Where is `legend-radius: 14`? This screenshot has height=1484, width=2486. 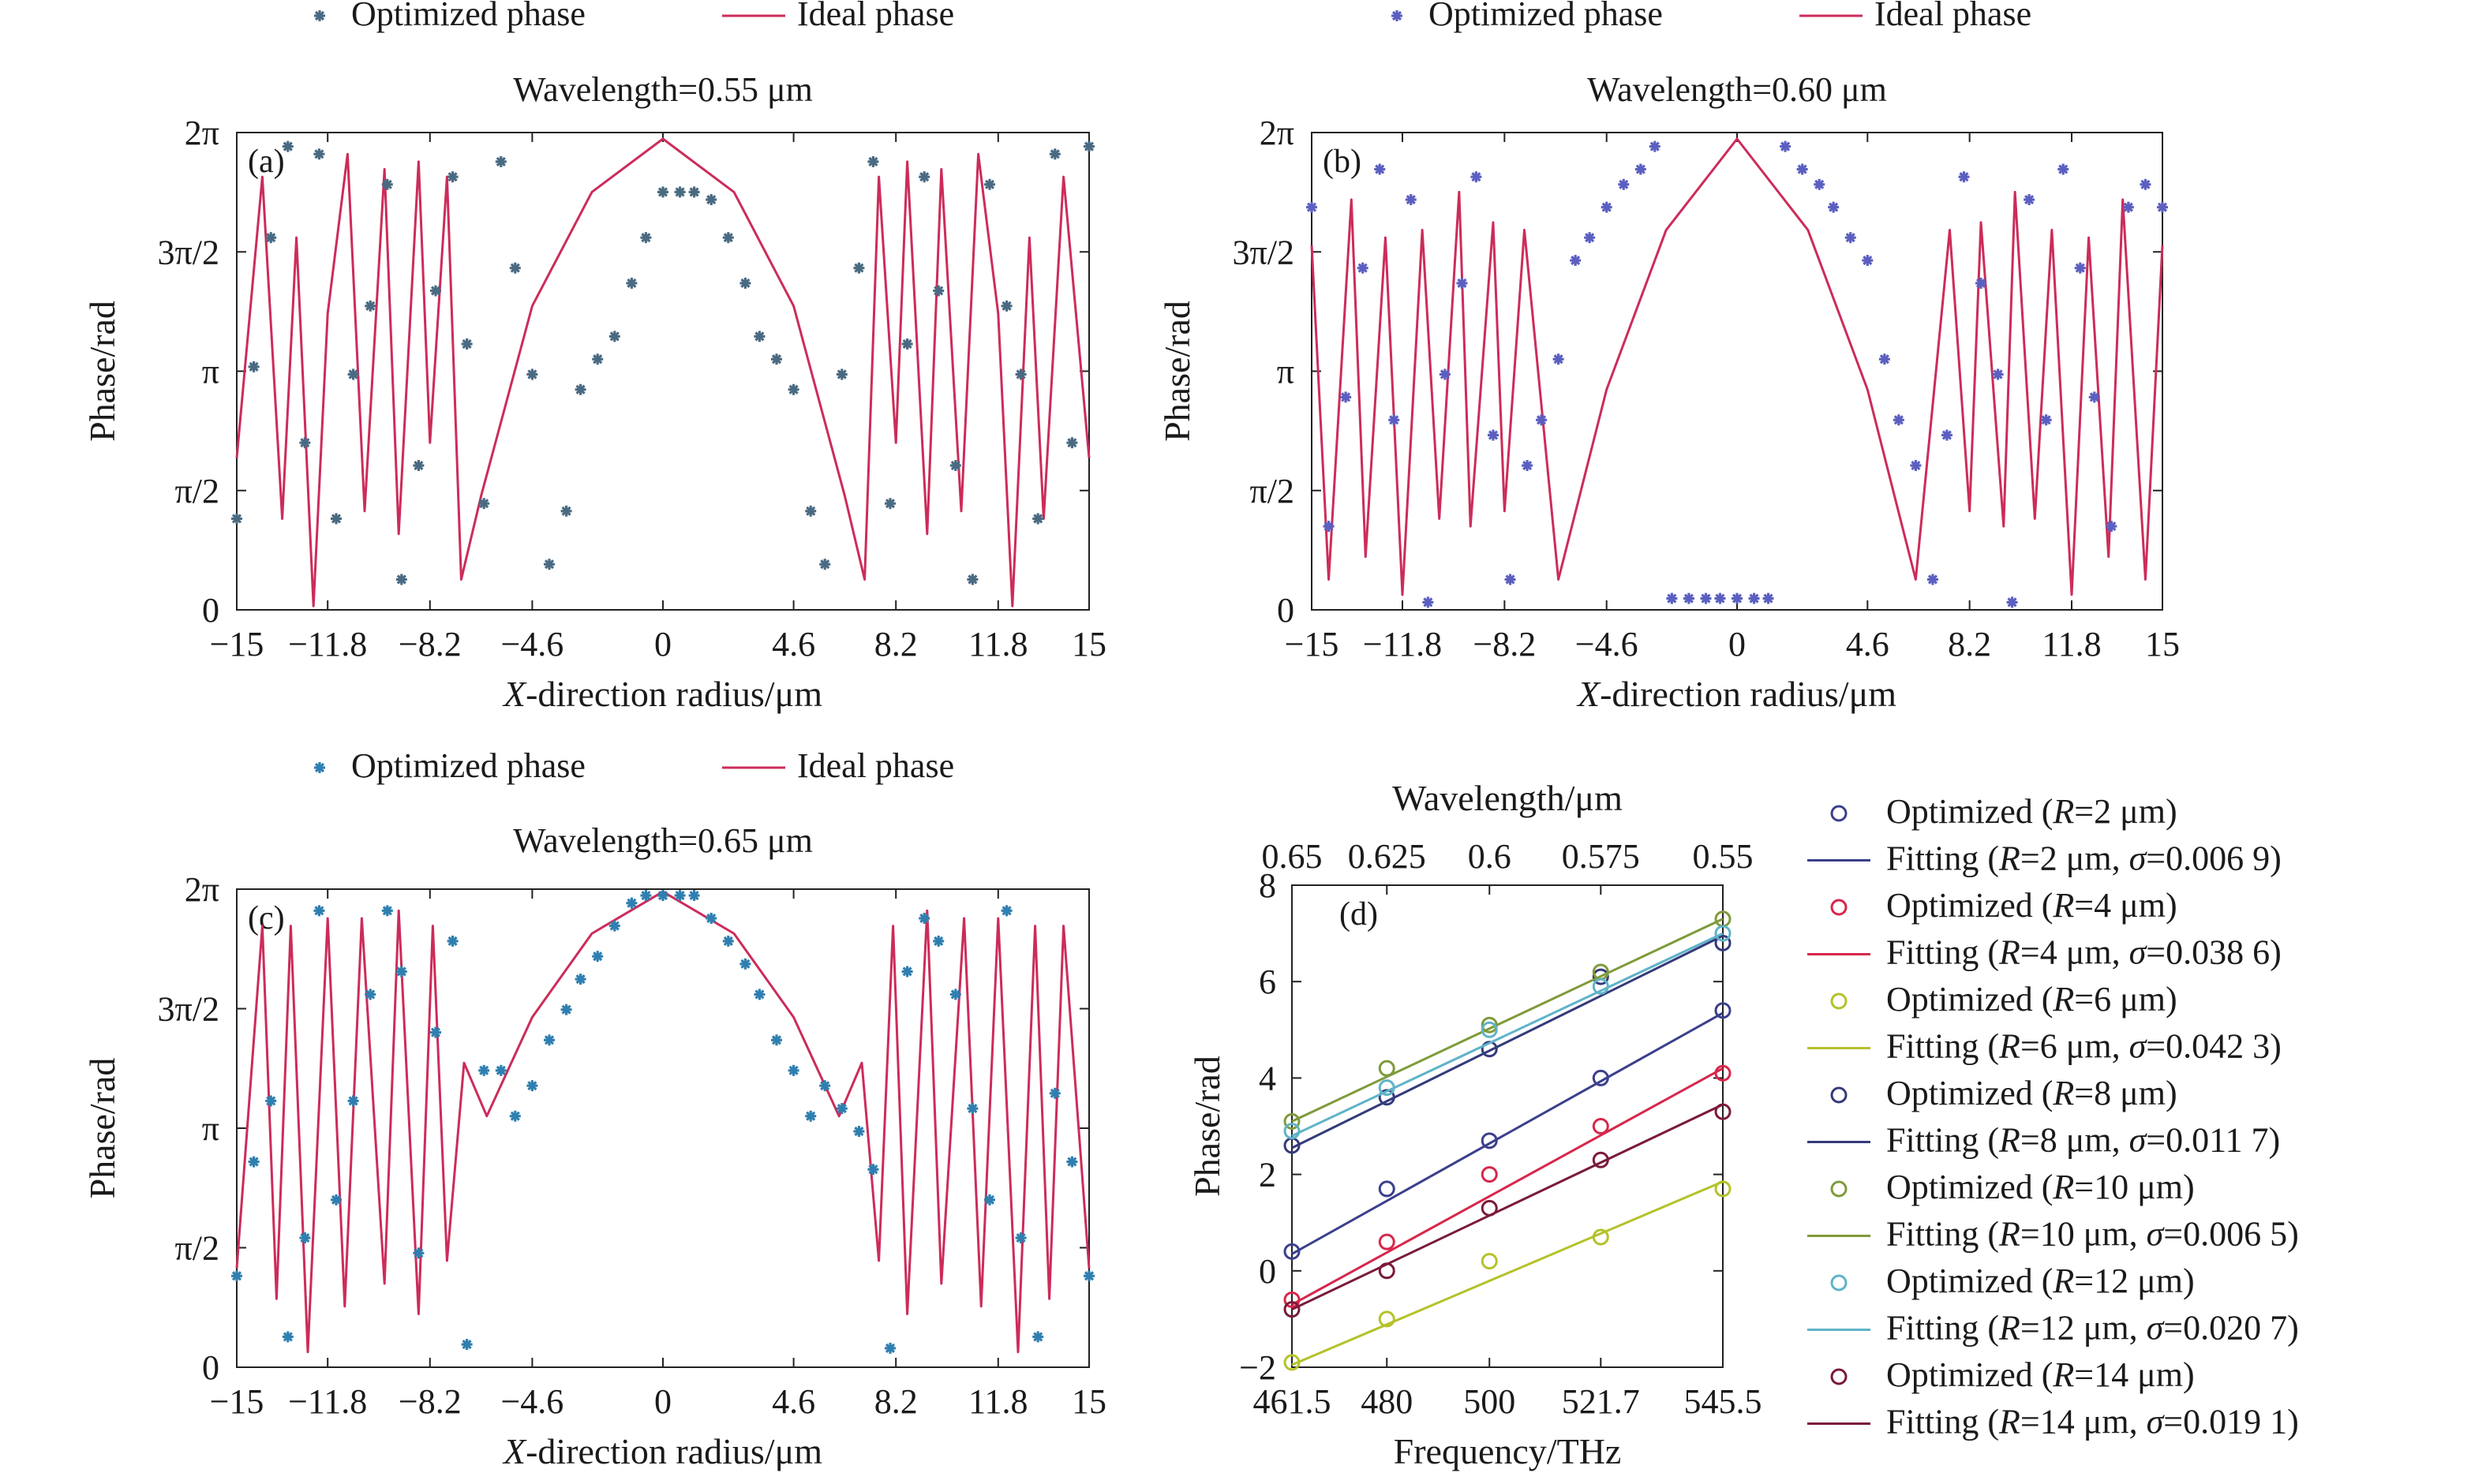
legend-radius: 14 is located at coordinates (2111, 1374).